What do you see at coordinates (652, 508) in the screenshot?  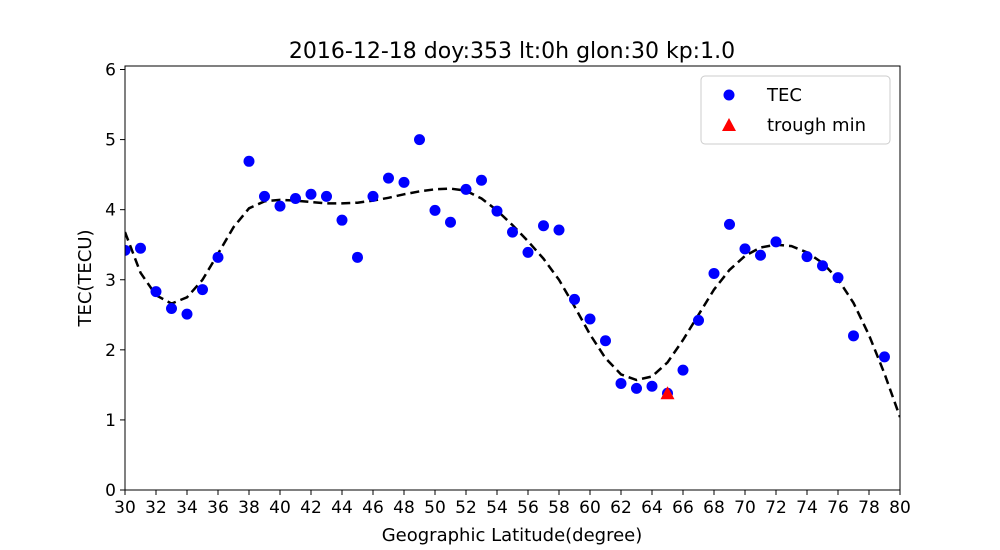 I see `x-tick-label: 64` at bounding box center [652, 508].